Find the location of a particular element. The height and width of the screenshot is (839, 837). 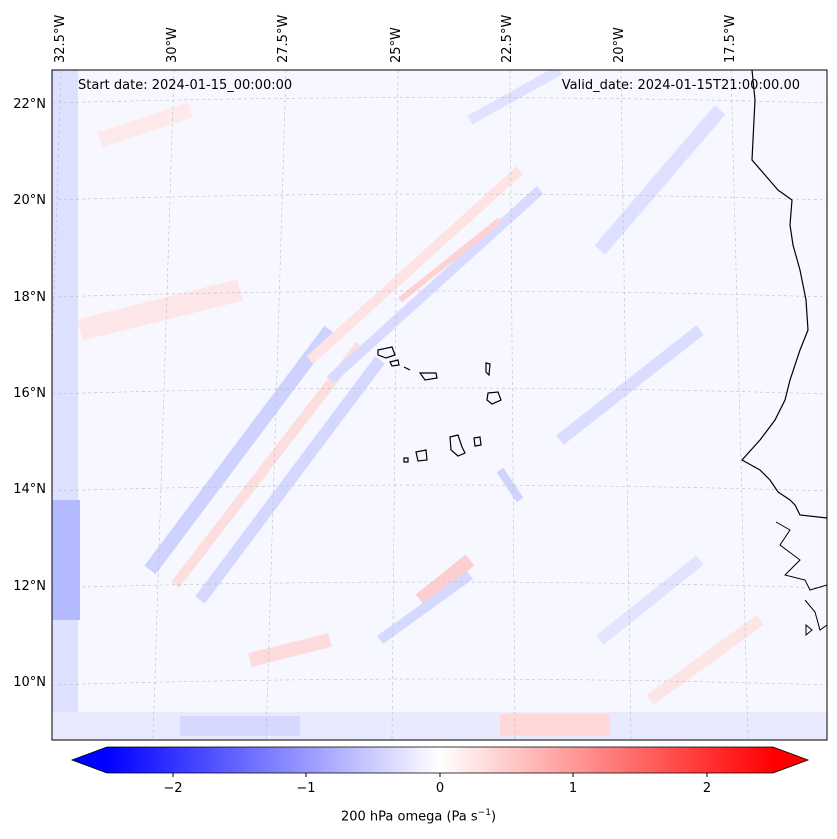

lon-label-22.5w: 22.5°W is located at coordinates (507, 38).